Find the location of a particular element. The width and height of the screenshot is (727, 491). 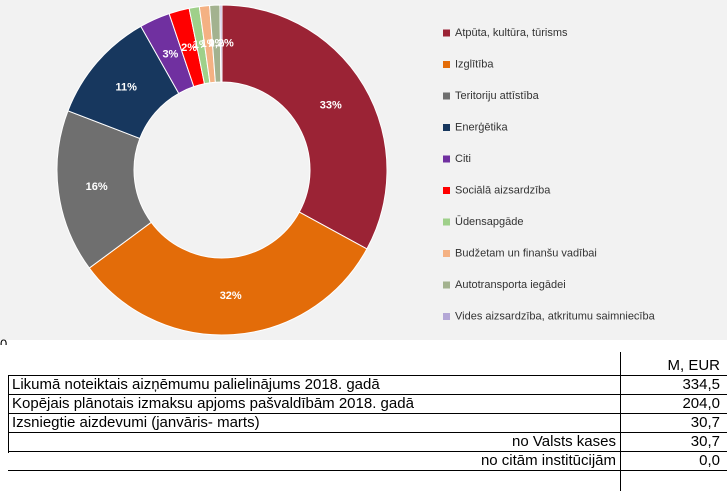

legend-label: Ūdensapgāde is located at coordinates (489, 222).